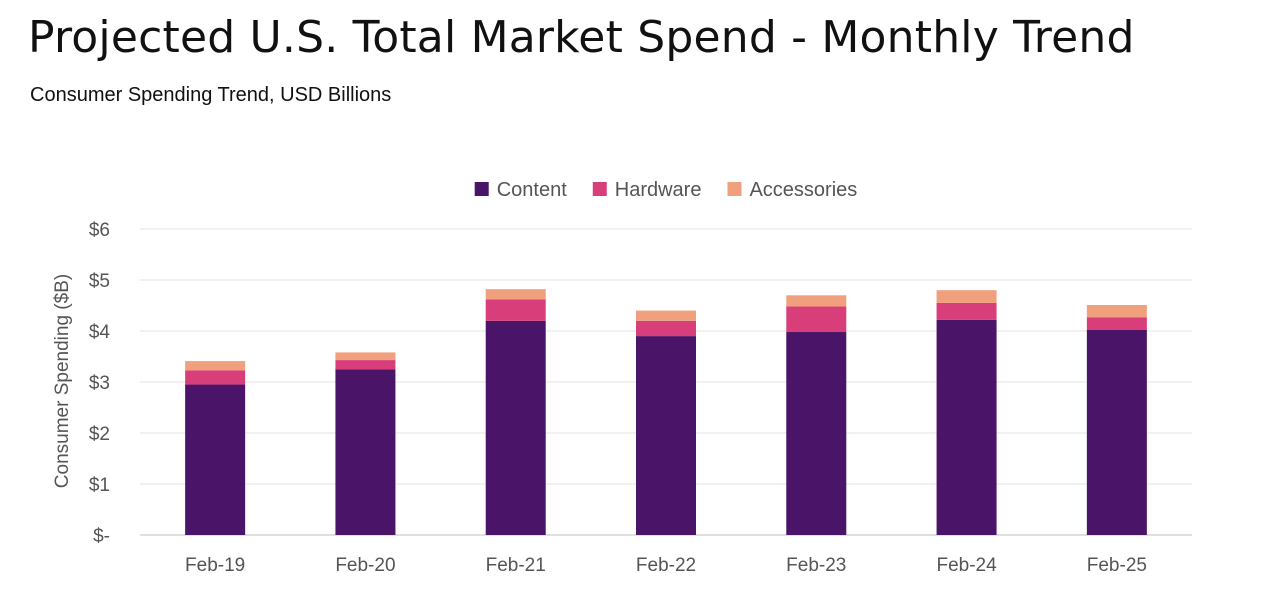 The image size is (1264, 614). Describe the element at coordinates (1117, 565) in the screenshot. I see `x-tick-label: Feb-25` at that location.